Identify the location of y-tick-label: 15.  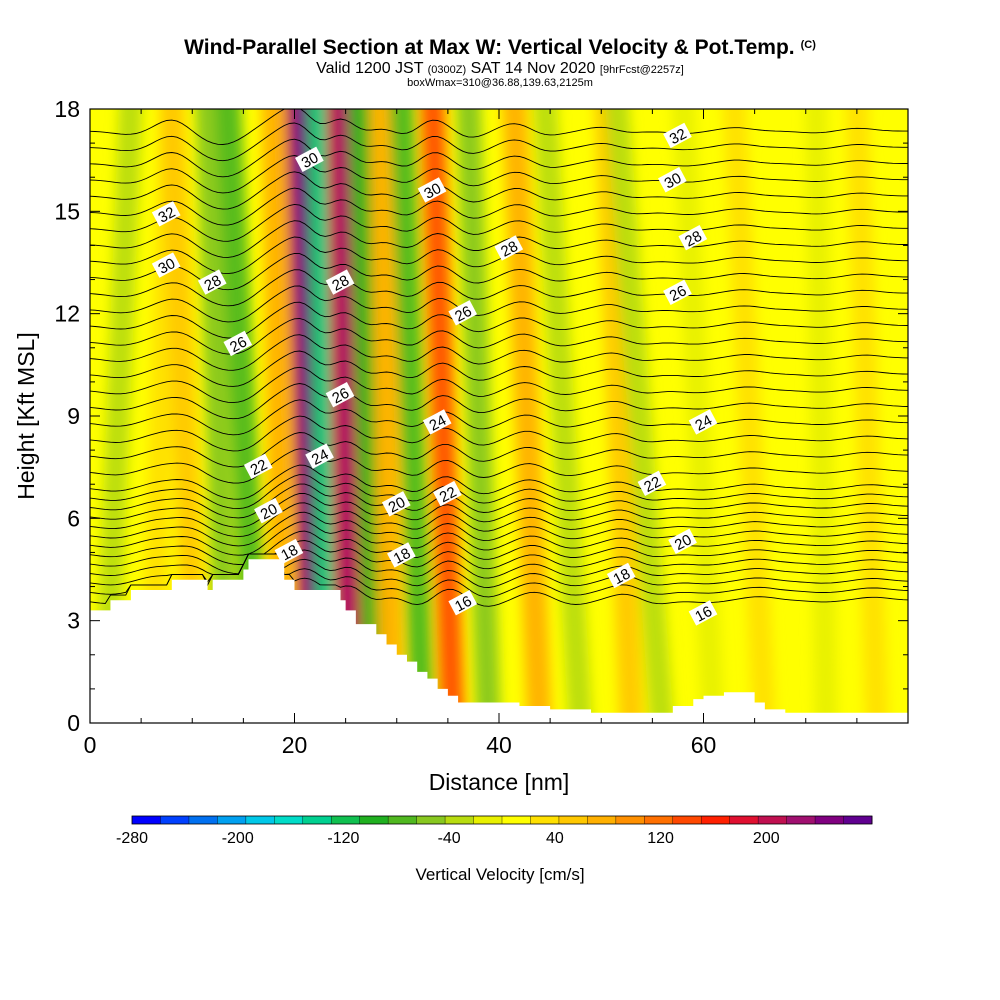
(67, 211).